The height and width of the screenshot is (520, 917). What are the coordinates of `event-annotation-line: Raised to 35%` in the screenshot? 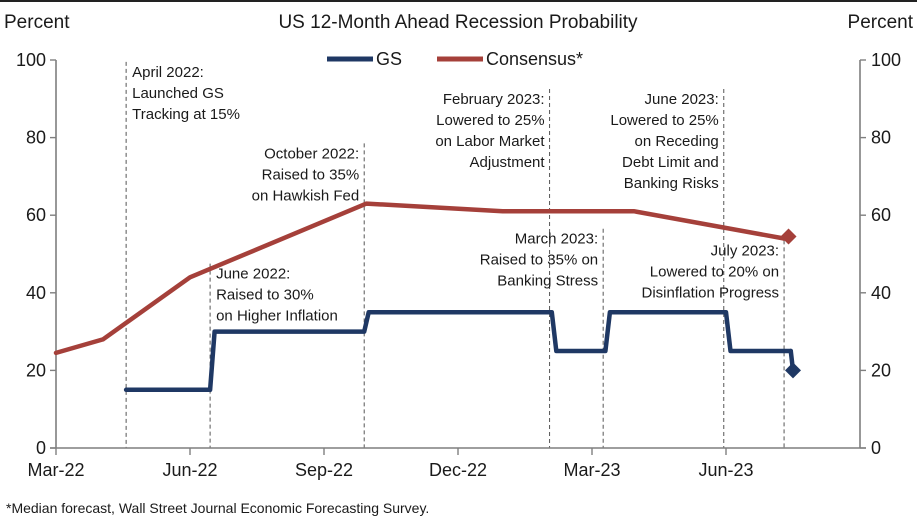 It's located at (311, 174).